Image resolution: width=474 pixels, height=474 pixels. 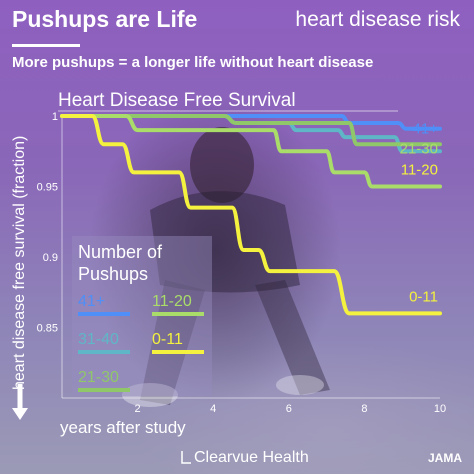 I want to click on page-title: Pushups are Life, so click(x=105, y=19).